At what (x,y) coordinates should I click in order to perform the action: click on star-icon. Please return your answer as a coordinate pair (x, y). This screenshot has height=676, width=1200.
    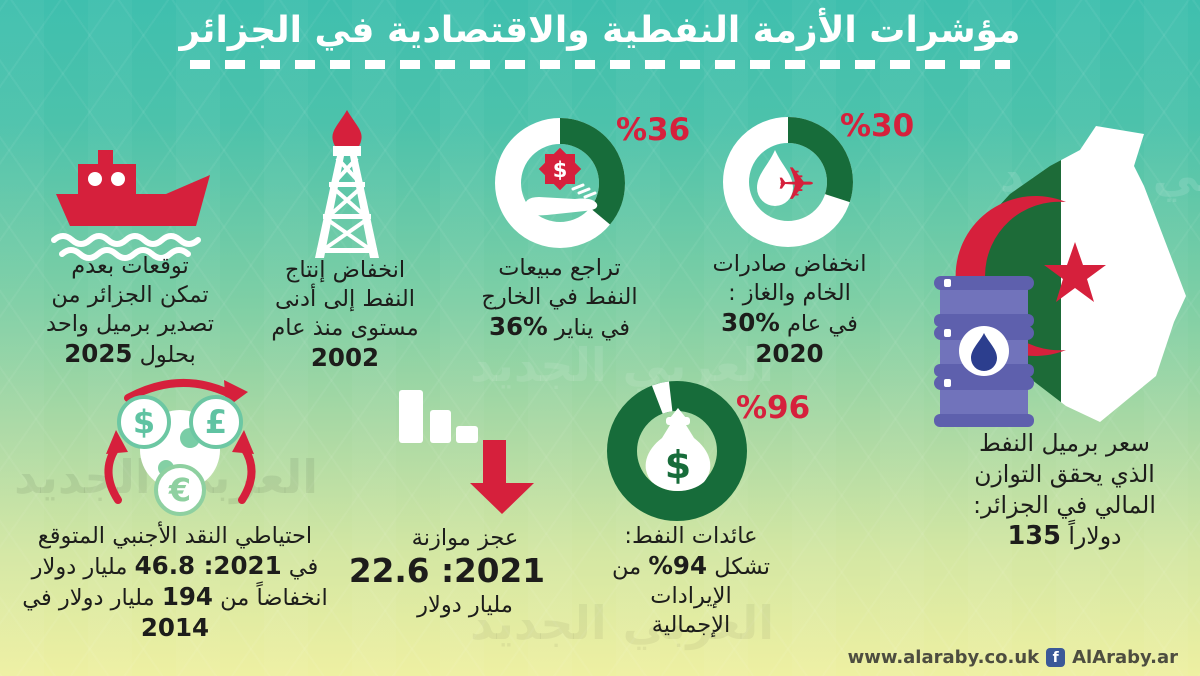
    Looking at the image, I should click on (1075, 272).